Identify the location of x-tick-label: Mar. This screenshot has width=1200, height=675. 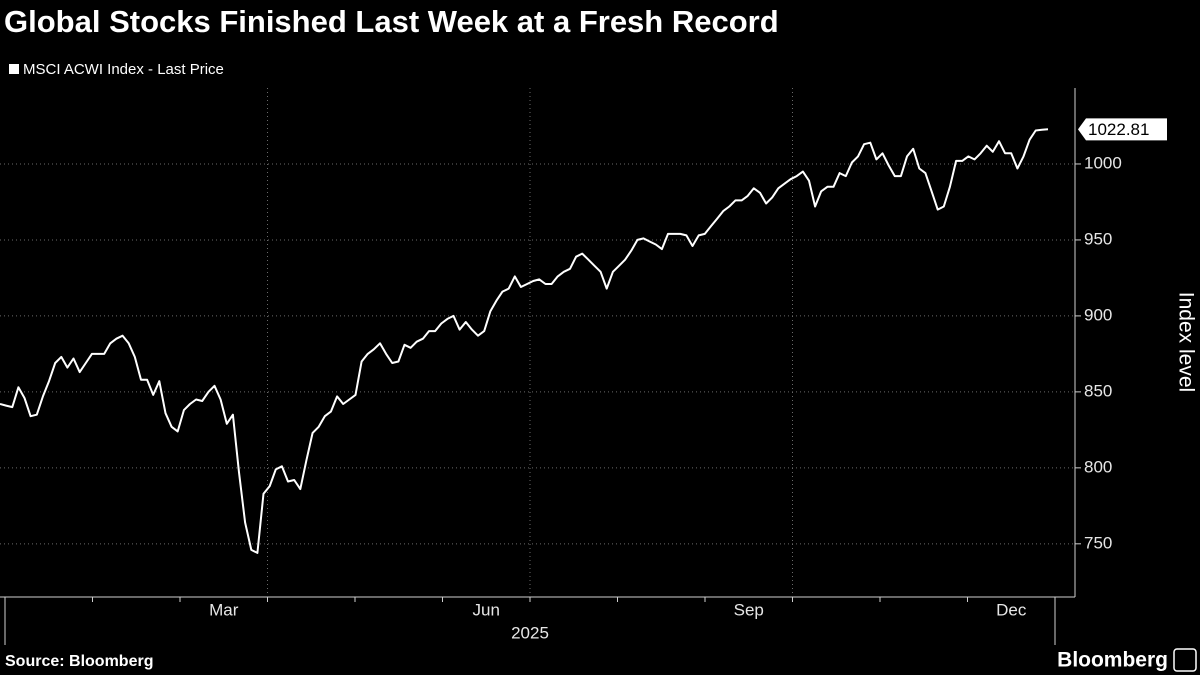
(224, 609).